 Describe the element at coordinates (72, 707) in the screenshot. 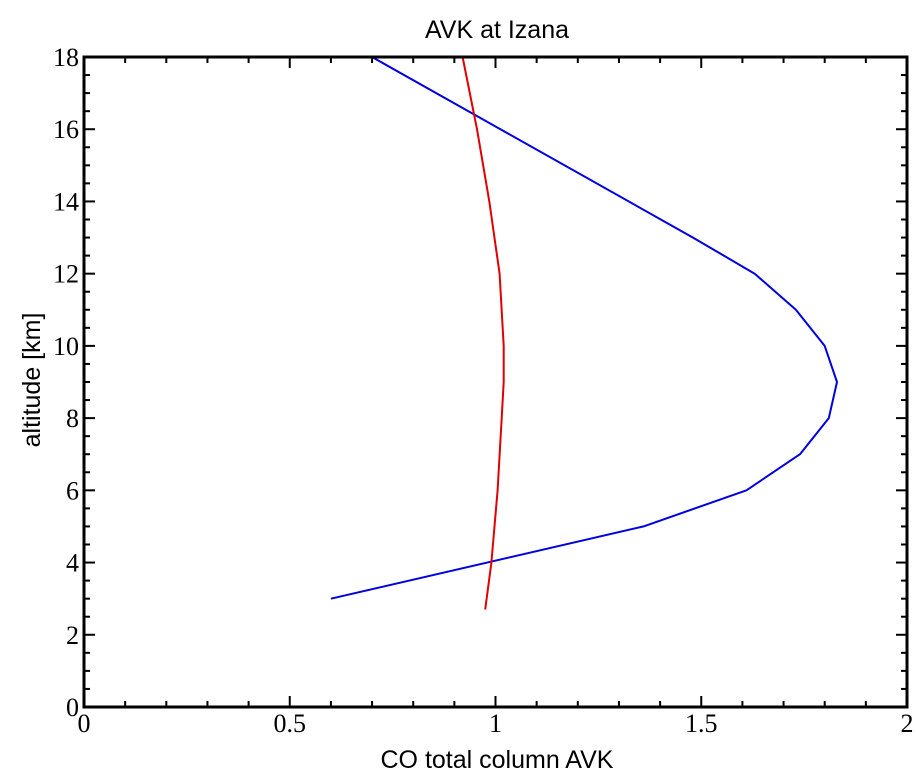

I see `y-tick-label: 0` at that location.